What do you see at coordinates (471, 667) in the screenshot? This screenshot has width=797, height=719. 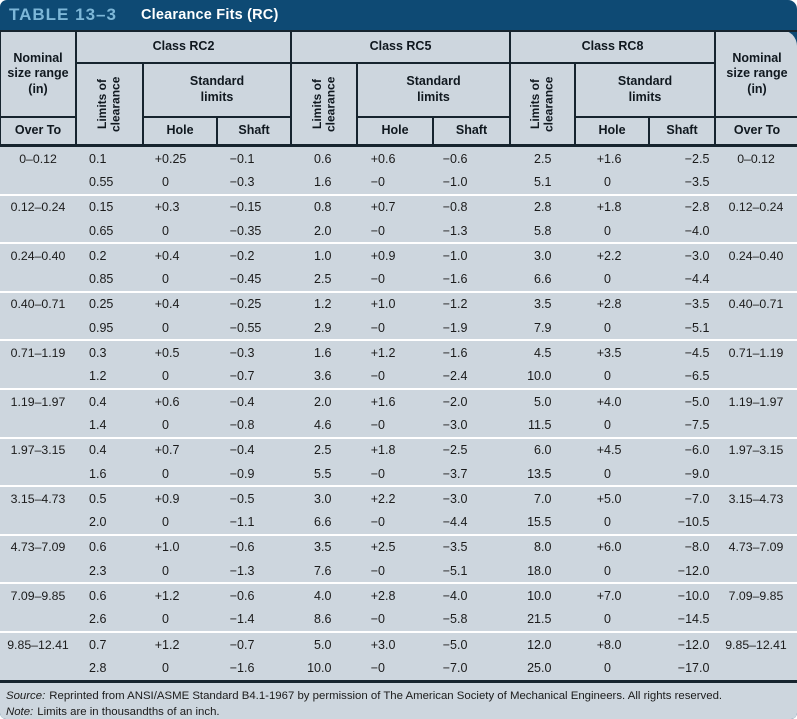 I see `value-cell-rc5-shaft: −7.0` at bounding box center [471, 667].